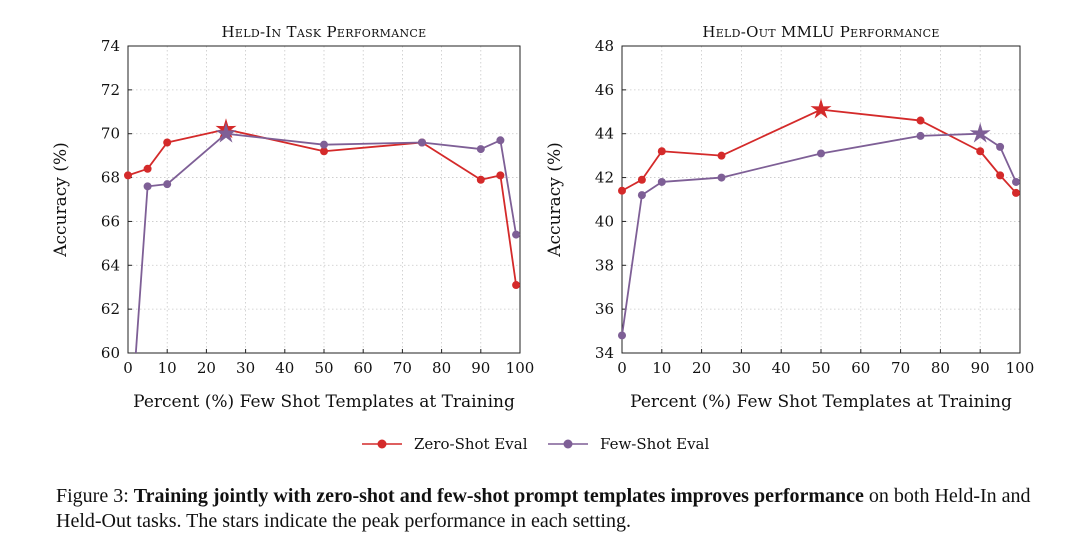 This screenshot has width=1080, height=552. What do you see at coordinates (95, 496) in the screenshot?
I see `caption-label: Figure 3:` at bounding box center [95, 496].